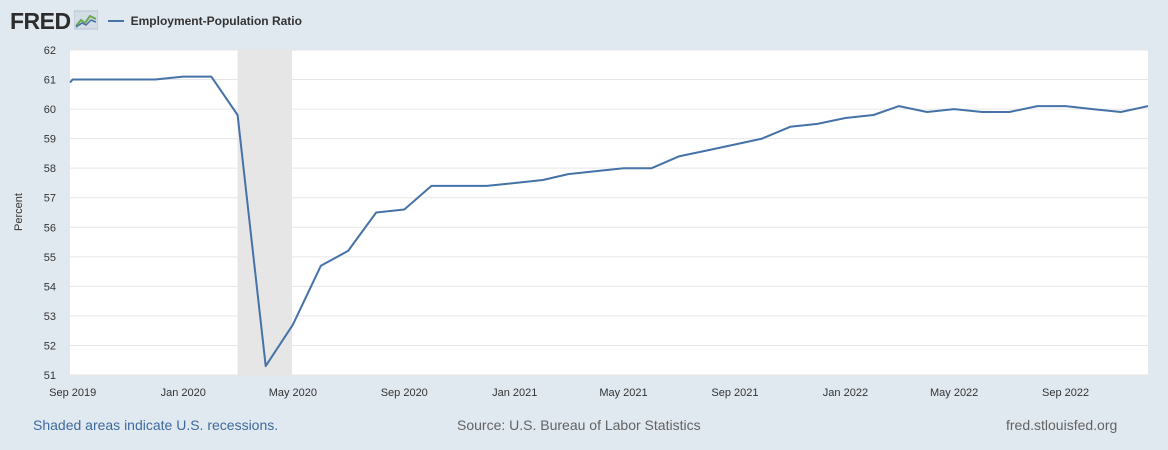 This screenshot has height=450, width=1168. I want to click on legend-label: Employment-Population Ratio, so click(216, 21).